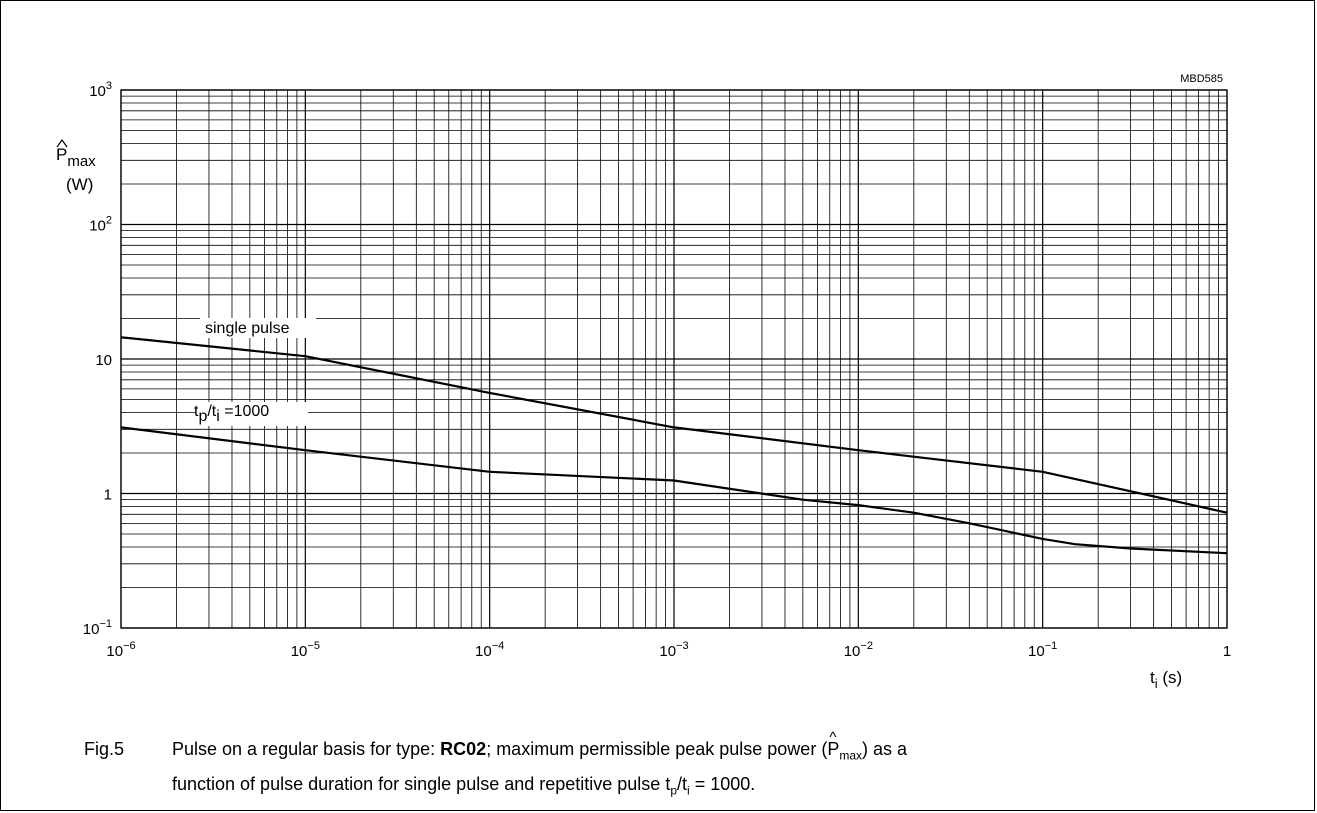 This screenshot has width=1317, height=813. Describe the element at coordinates (885, 749) in the screenshot. I see `caption-text-part3: ) as a` at that location.